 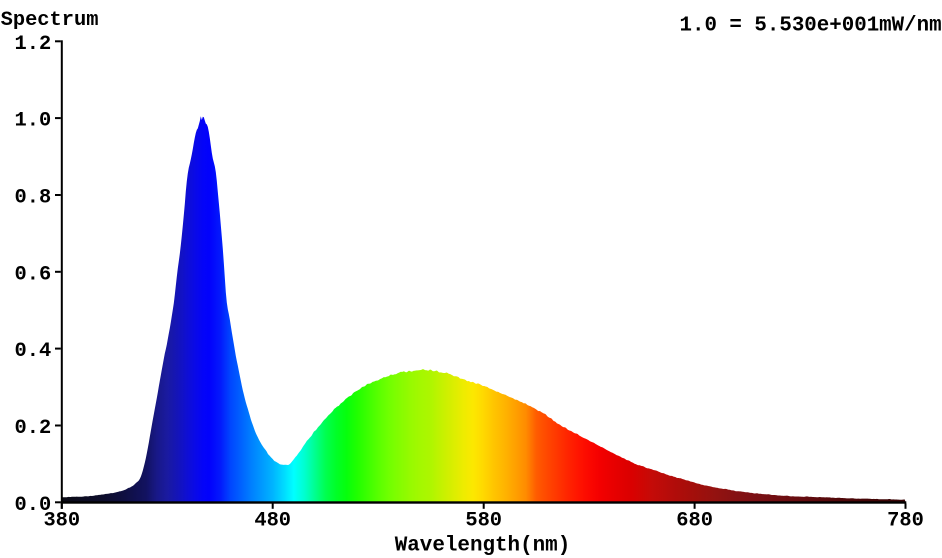 What do you see at coordinates (32, 428) in the screenshot?
I see `svg-text: 0.2` at bounding box center [32, 428].